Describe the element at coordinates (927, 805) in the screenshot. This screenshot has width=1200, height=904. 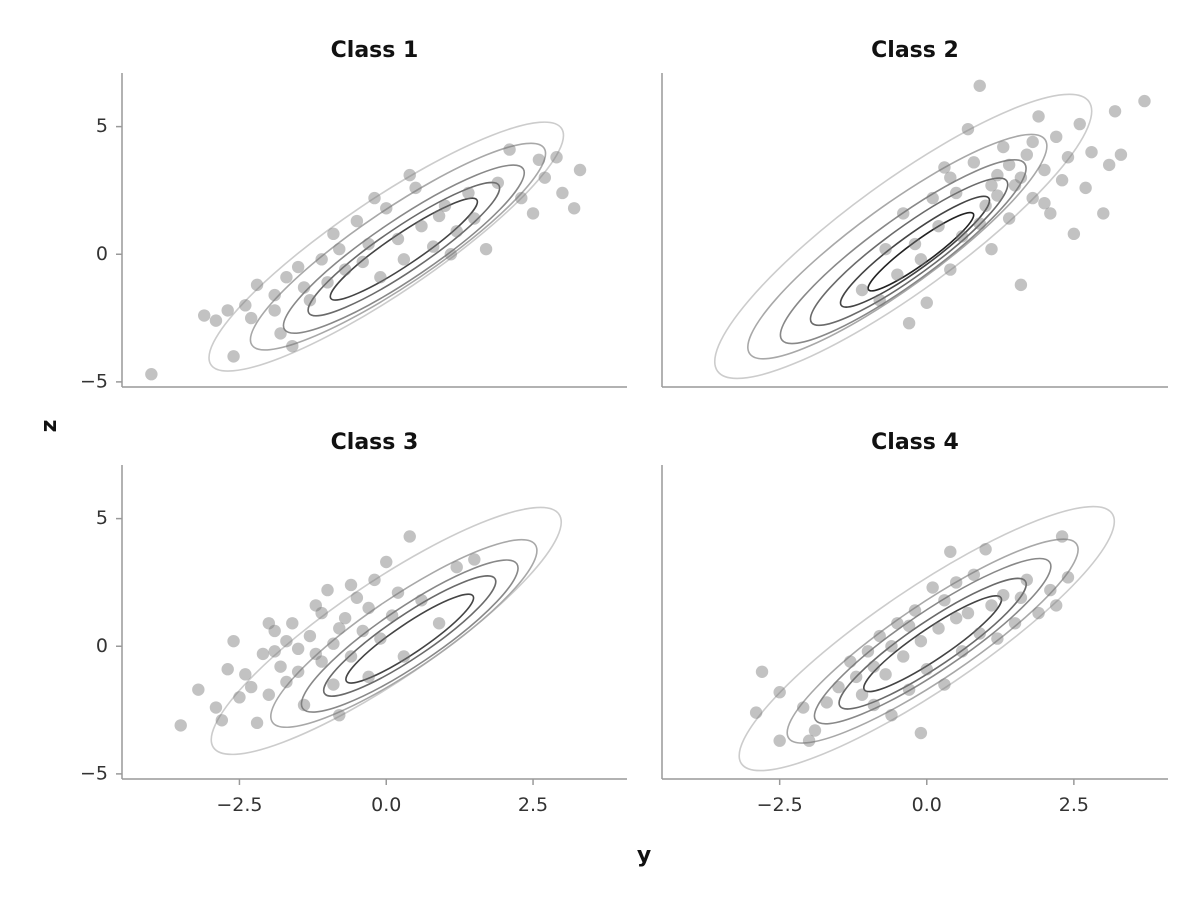
I see `x-tick-label: 0.0` at that location.